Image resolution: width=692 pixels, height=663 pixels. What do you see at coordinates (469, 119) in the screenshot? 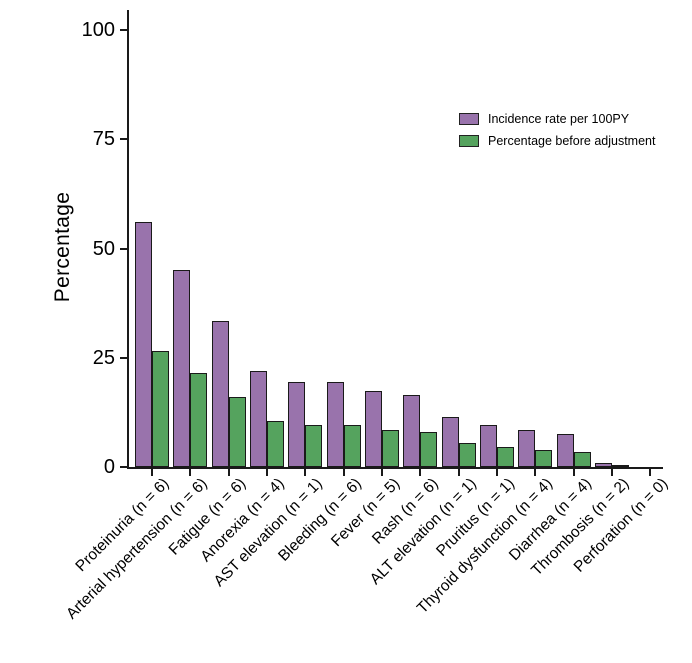
I see `legend-swatch-purple` at bounding box center [469, 119].